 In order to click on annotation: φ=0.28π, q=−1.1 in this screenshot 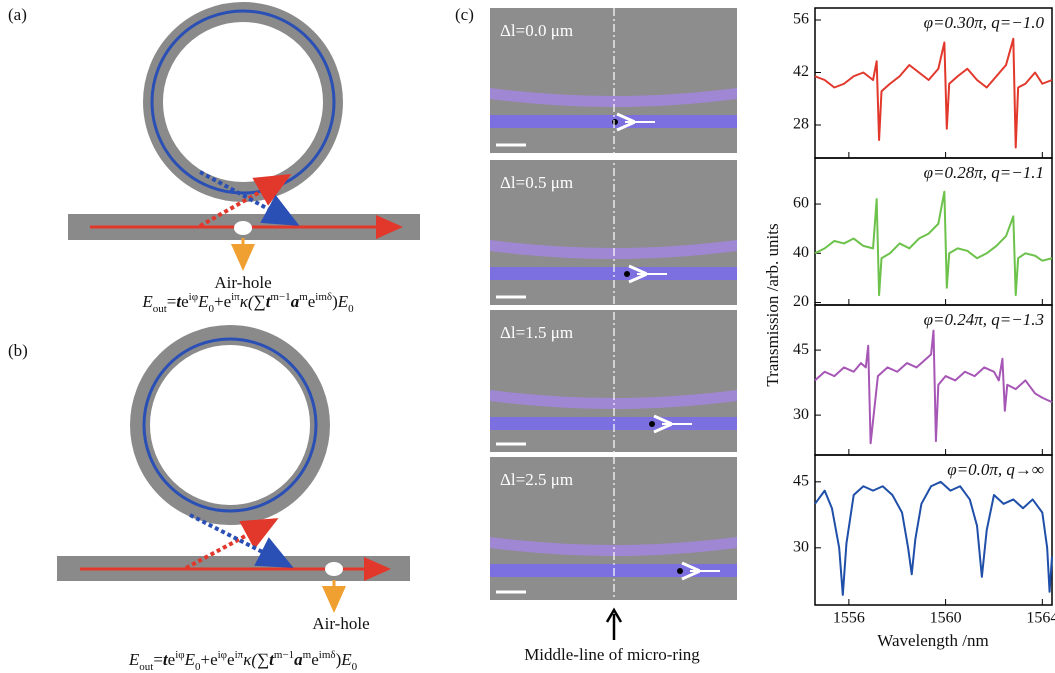, I will do `click(984, 172)`.